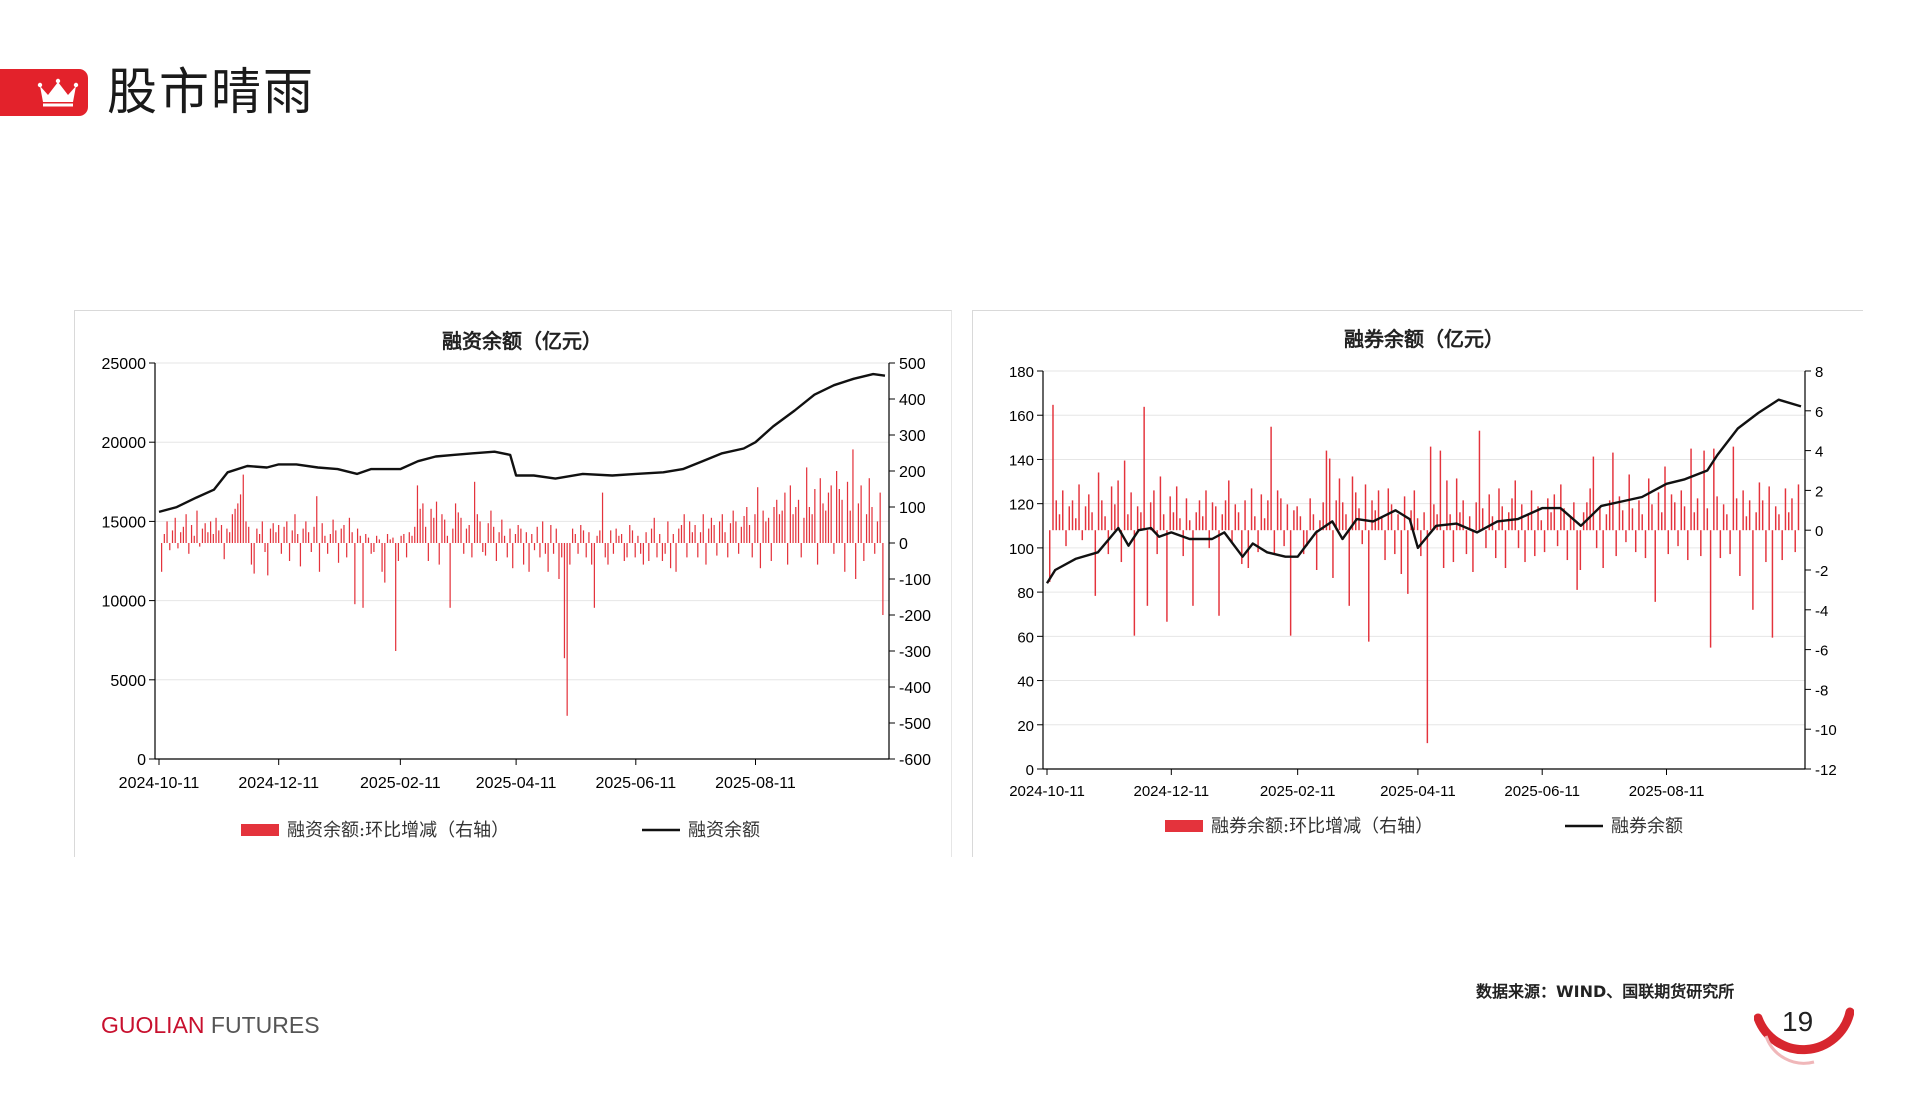  What do you see at coordinates (1298, 791) in the screenshot?
I see `x-tick-label: 2025-02-11` at bounding box center [1298, 791].